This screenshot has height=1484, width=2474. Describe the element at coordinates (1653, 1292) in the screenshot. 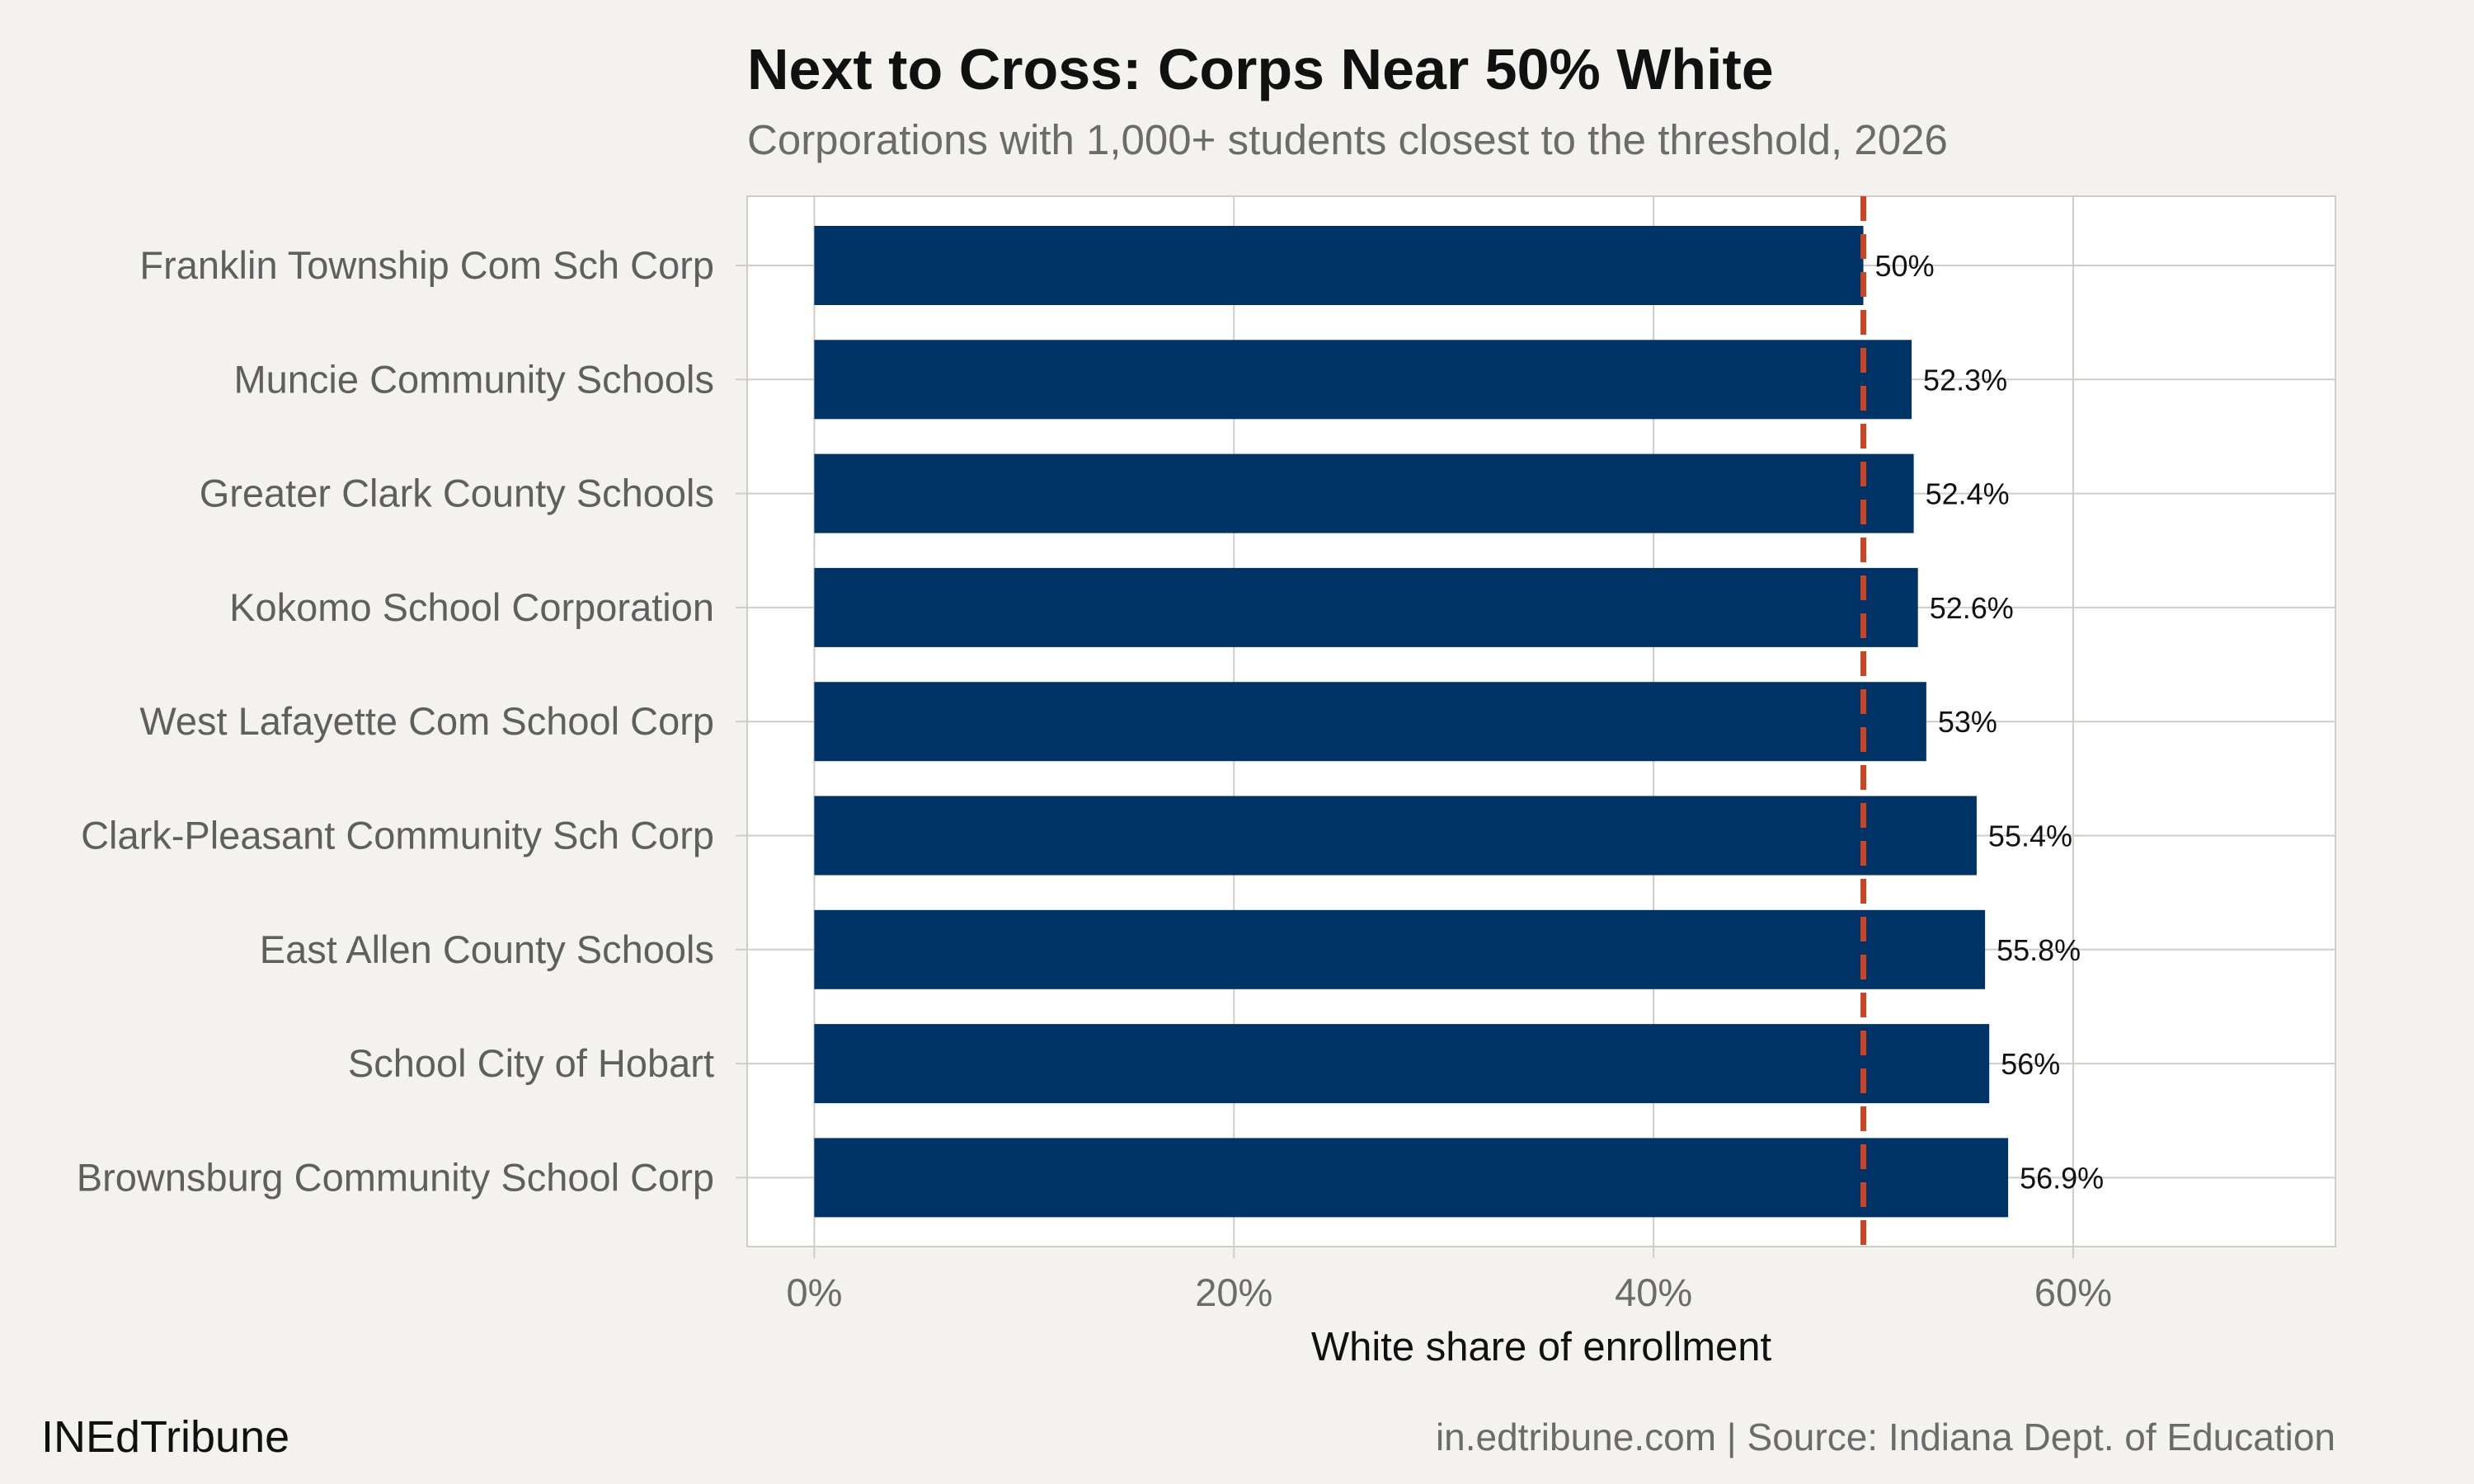

I see `x-tick-label: 40%` at that location.